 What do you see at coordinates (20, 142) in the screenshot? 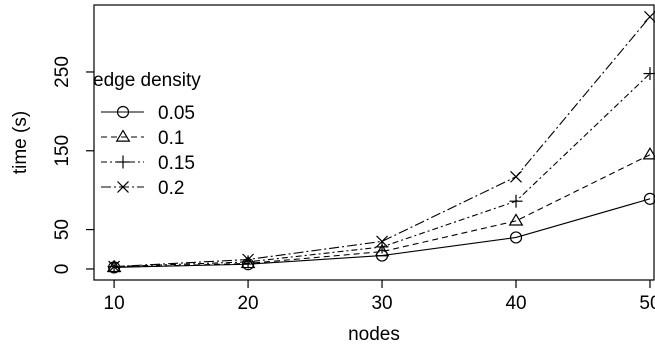
I see `y-axis-title: time (s)` at bounding box center [20, 142].